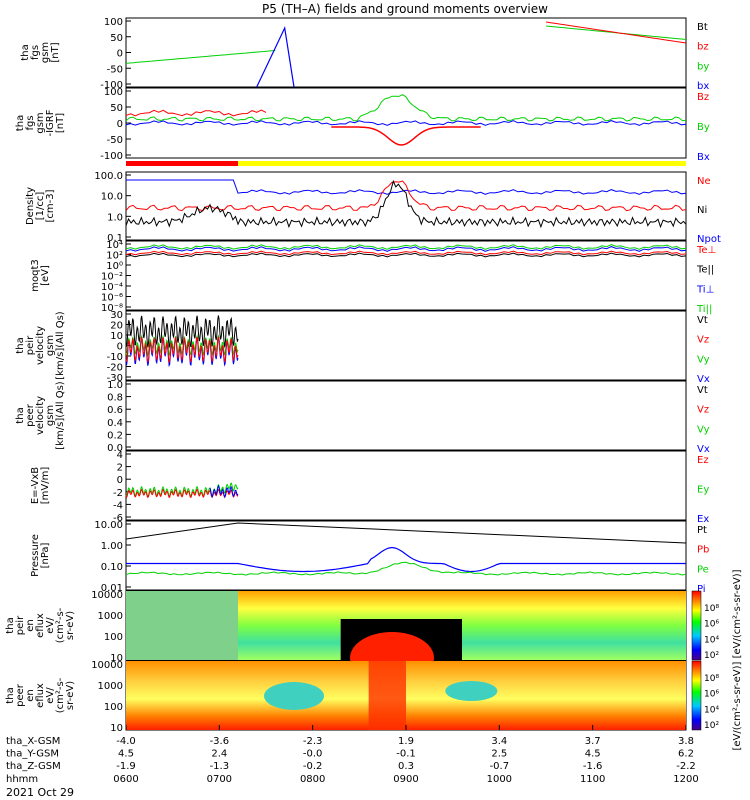 The image size is (750, 800). I want to click on legend-fgs: bz, so click(703, 47).